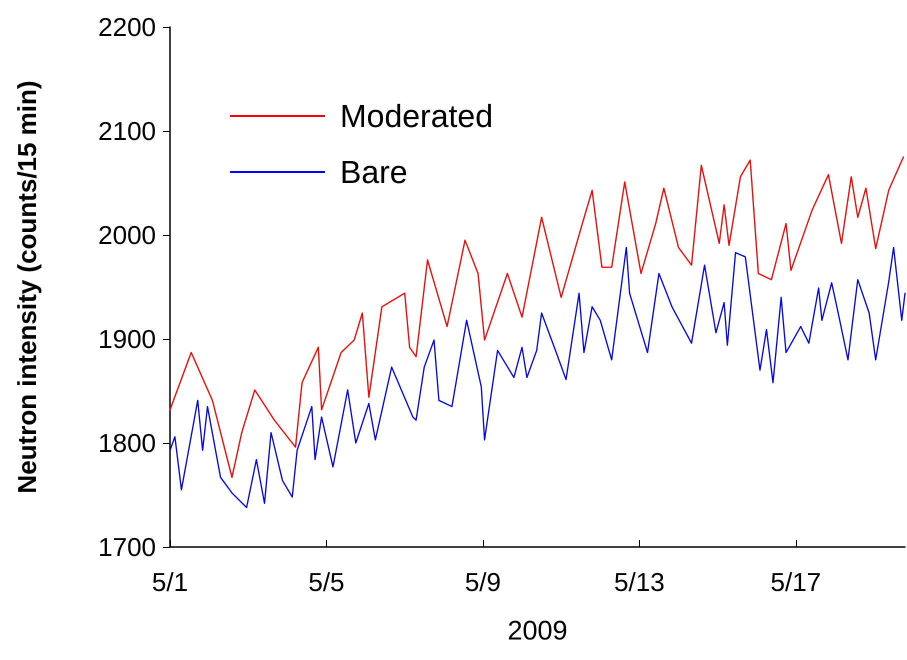  What do you see at coordinates (170, 582) in the screenshot?
I see `x-tick-label: 5/1` at bounding box center [170, 582].